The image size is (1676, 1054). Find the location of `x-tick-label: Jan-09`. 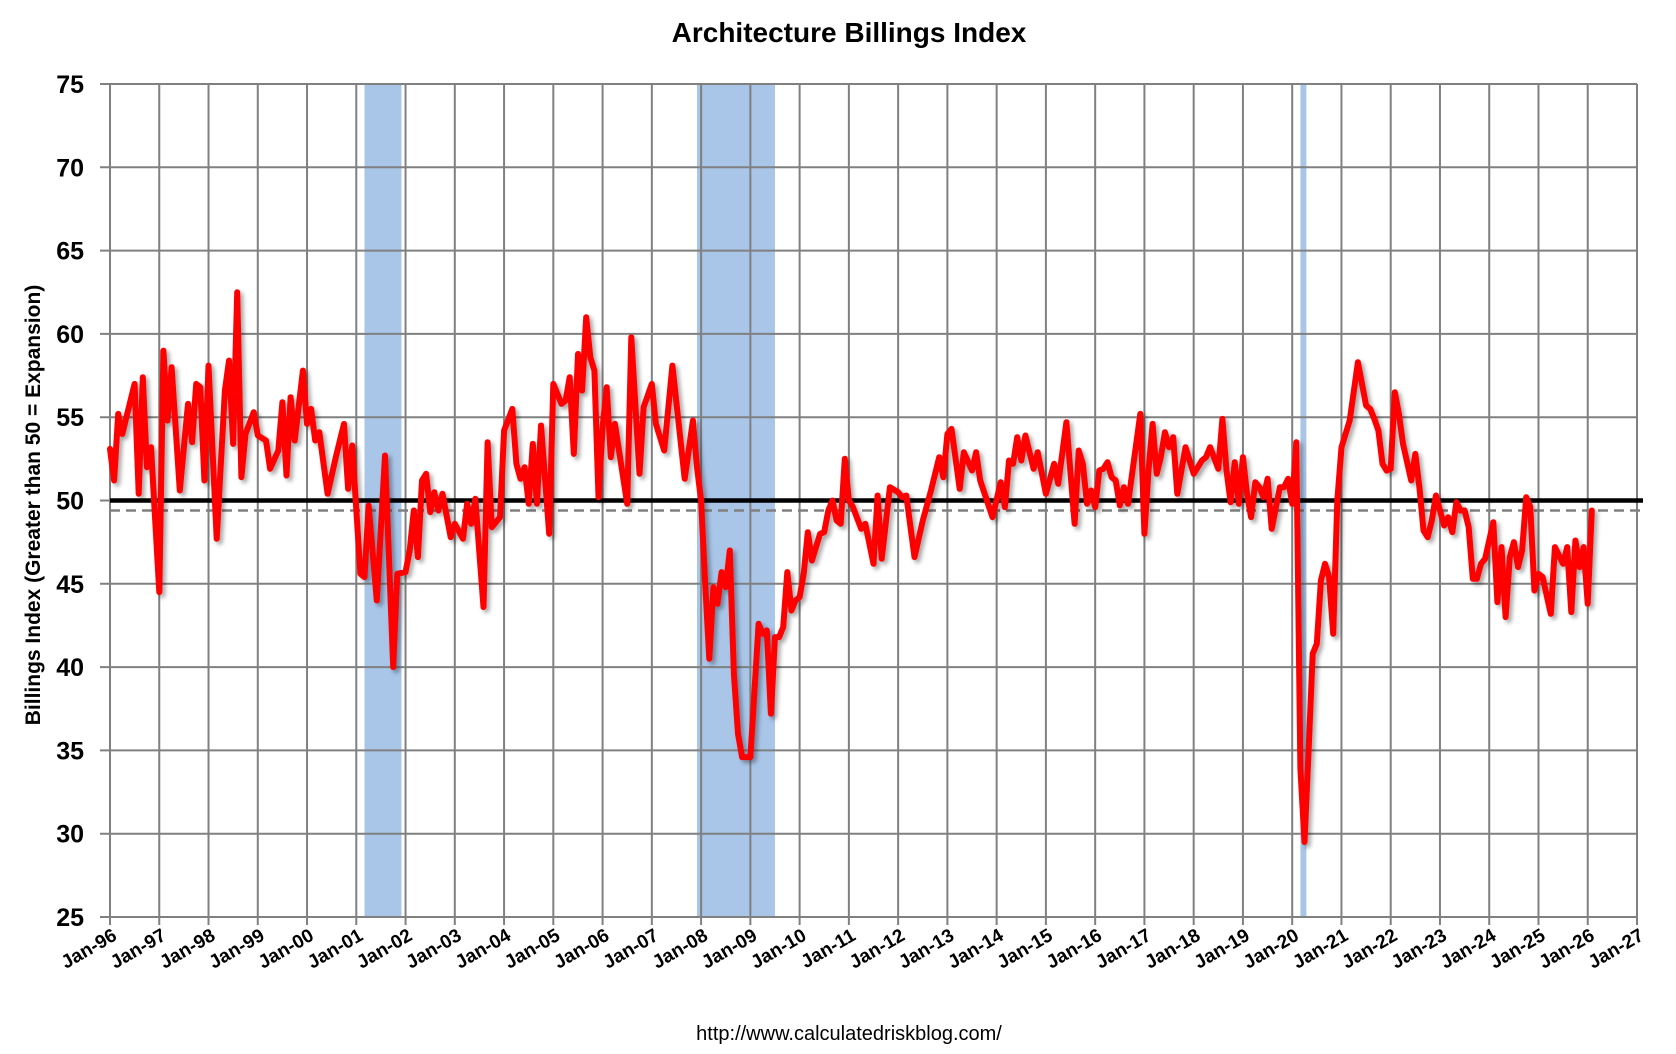

x-tick-label: Jan-09 is located at coordinates (729, 949).